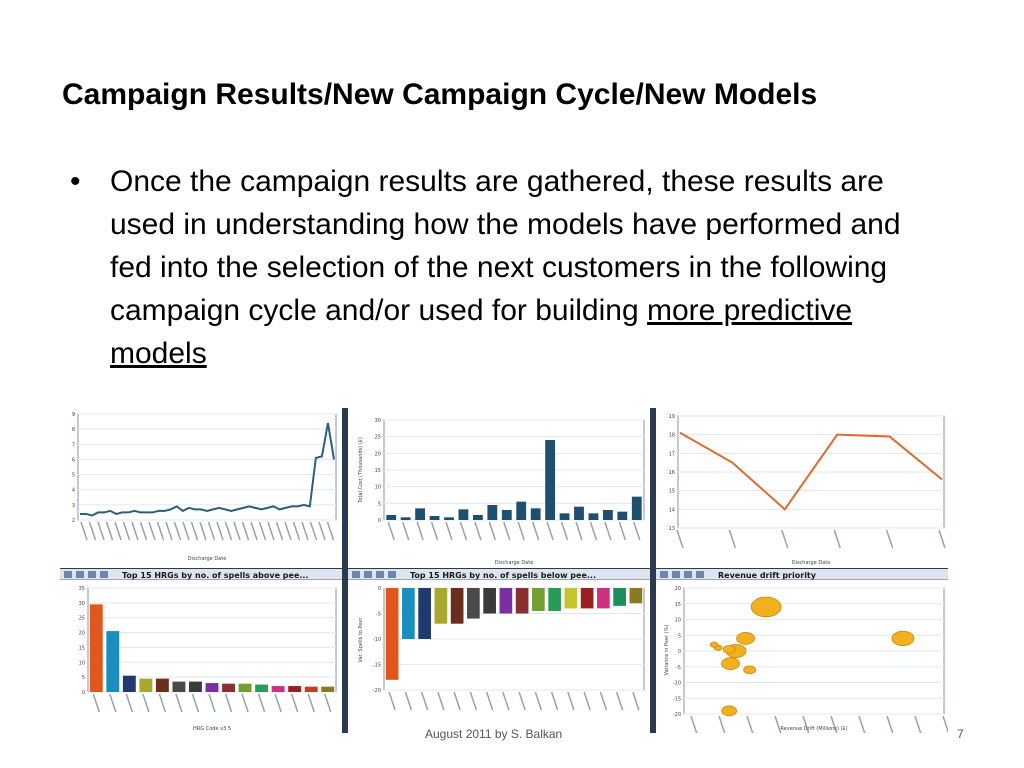 The height and width of the screenshot is (768, 1024). Describe the element at coordinates (767, 575) in the screenshot. I see `toolbar-title-3: Revenue drift priority` at that location.